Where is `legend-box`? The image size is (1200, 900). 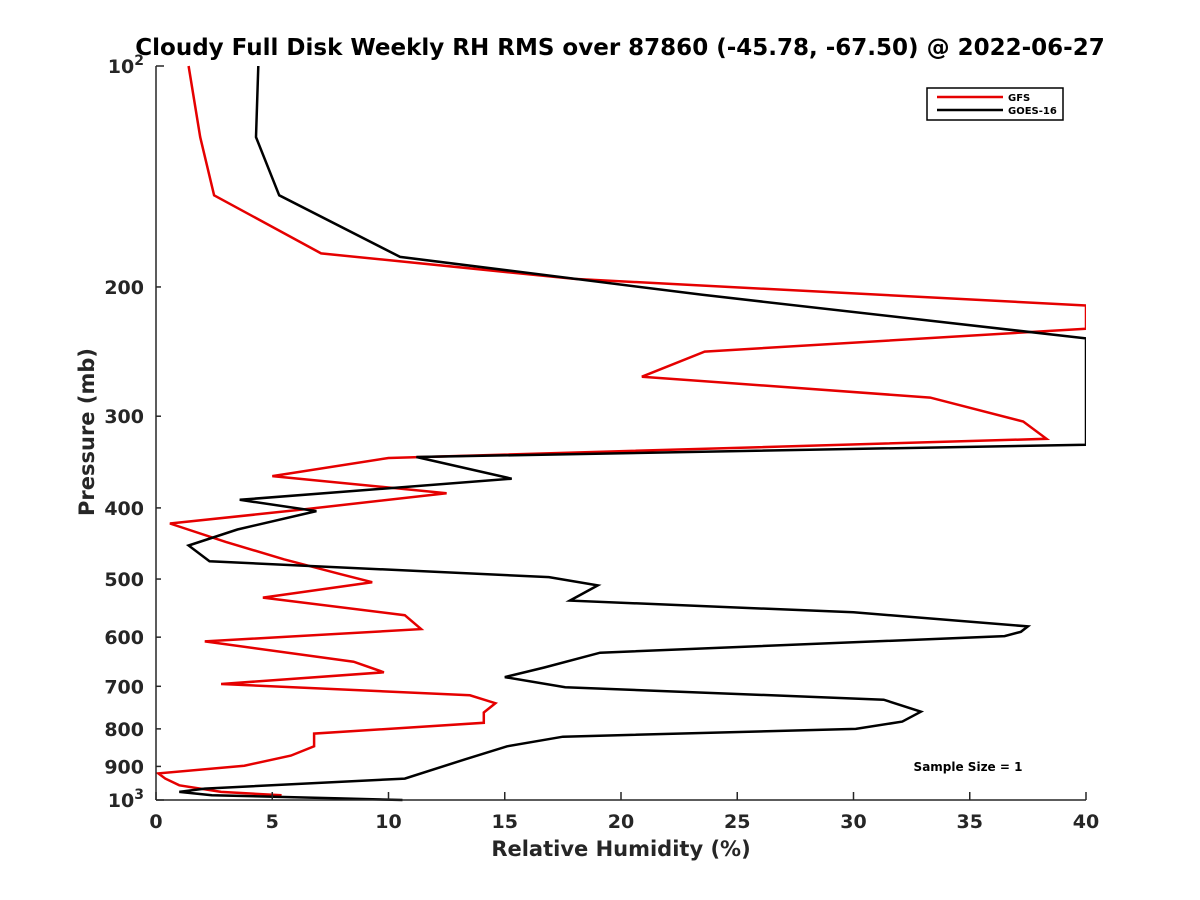
legend-box is located at coordinates (995, 104).